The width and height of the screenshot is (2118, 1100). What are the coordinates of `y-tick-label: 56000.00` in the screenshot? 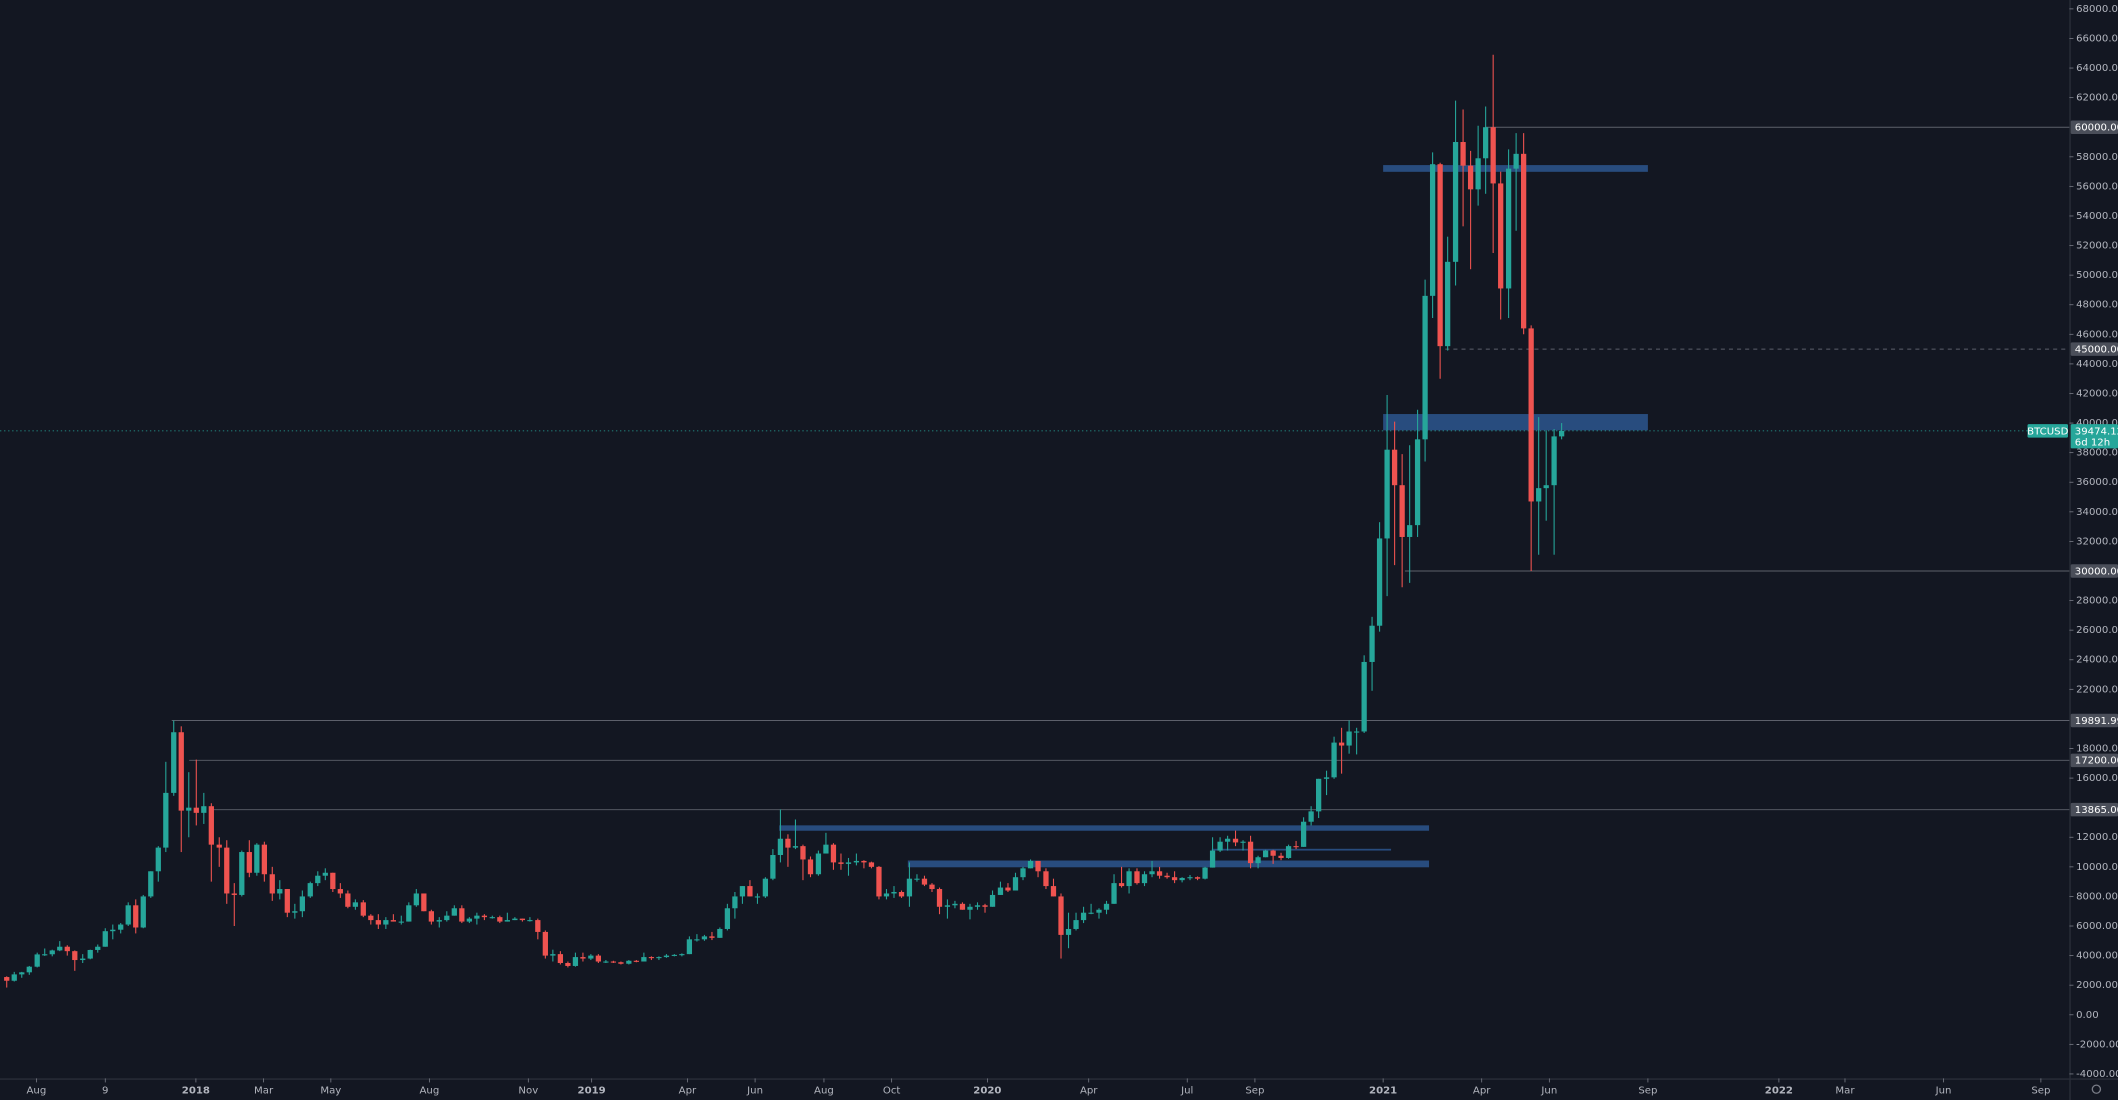 It's located at (2097, 186).